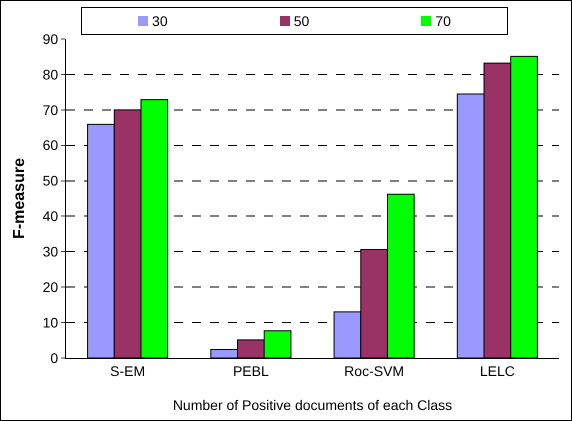 Image resolution: width=572 pixels, height=421 pixels. I want to click on x-axis-title: Number of Positive documents of each Class, so click(312, 405).